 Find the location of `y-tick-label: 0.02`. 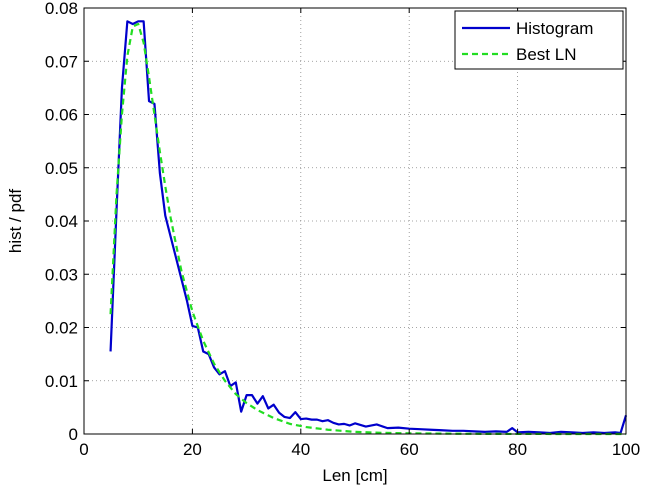

y-tick-label: 0.02 is located at coordinates (61, 328).